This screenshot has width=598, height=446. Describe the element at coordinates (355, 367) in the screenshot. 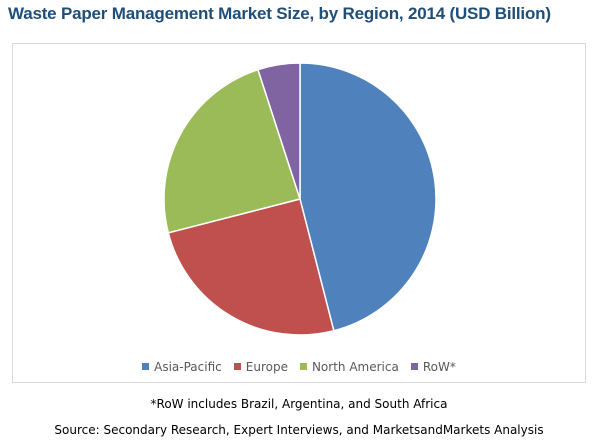

I see `legend-label: North America` at that location.